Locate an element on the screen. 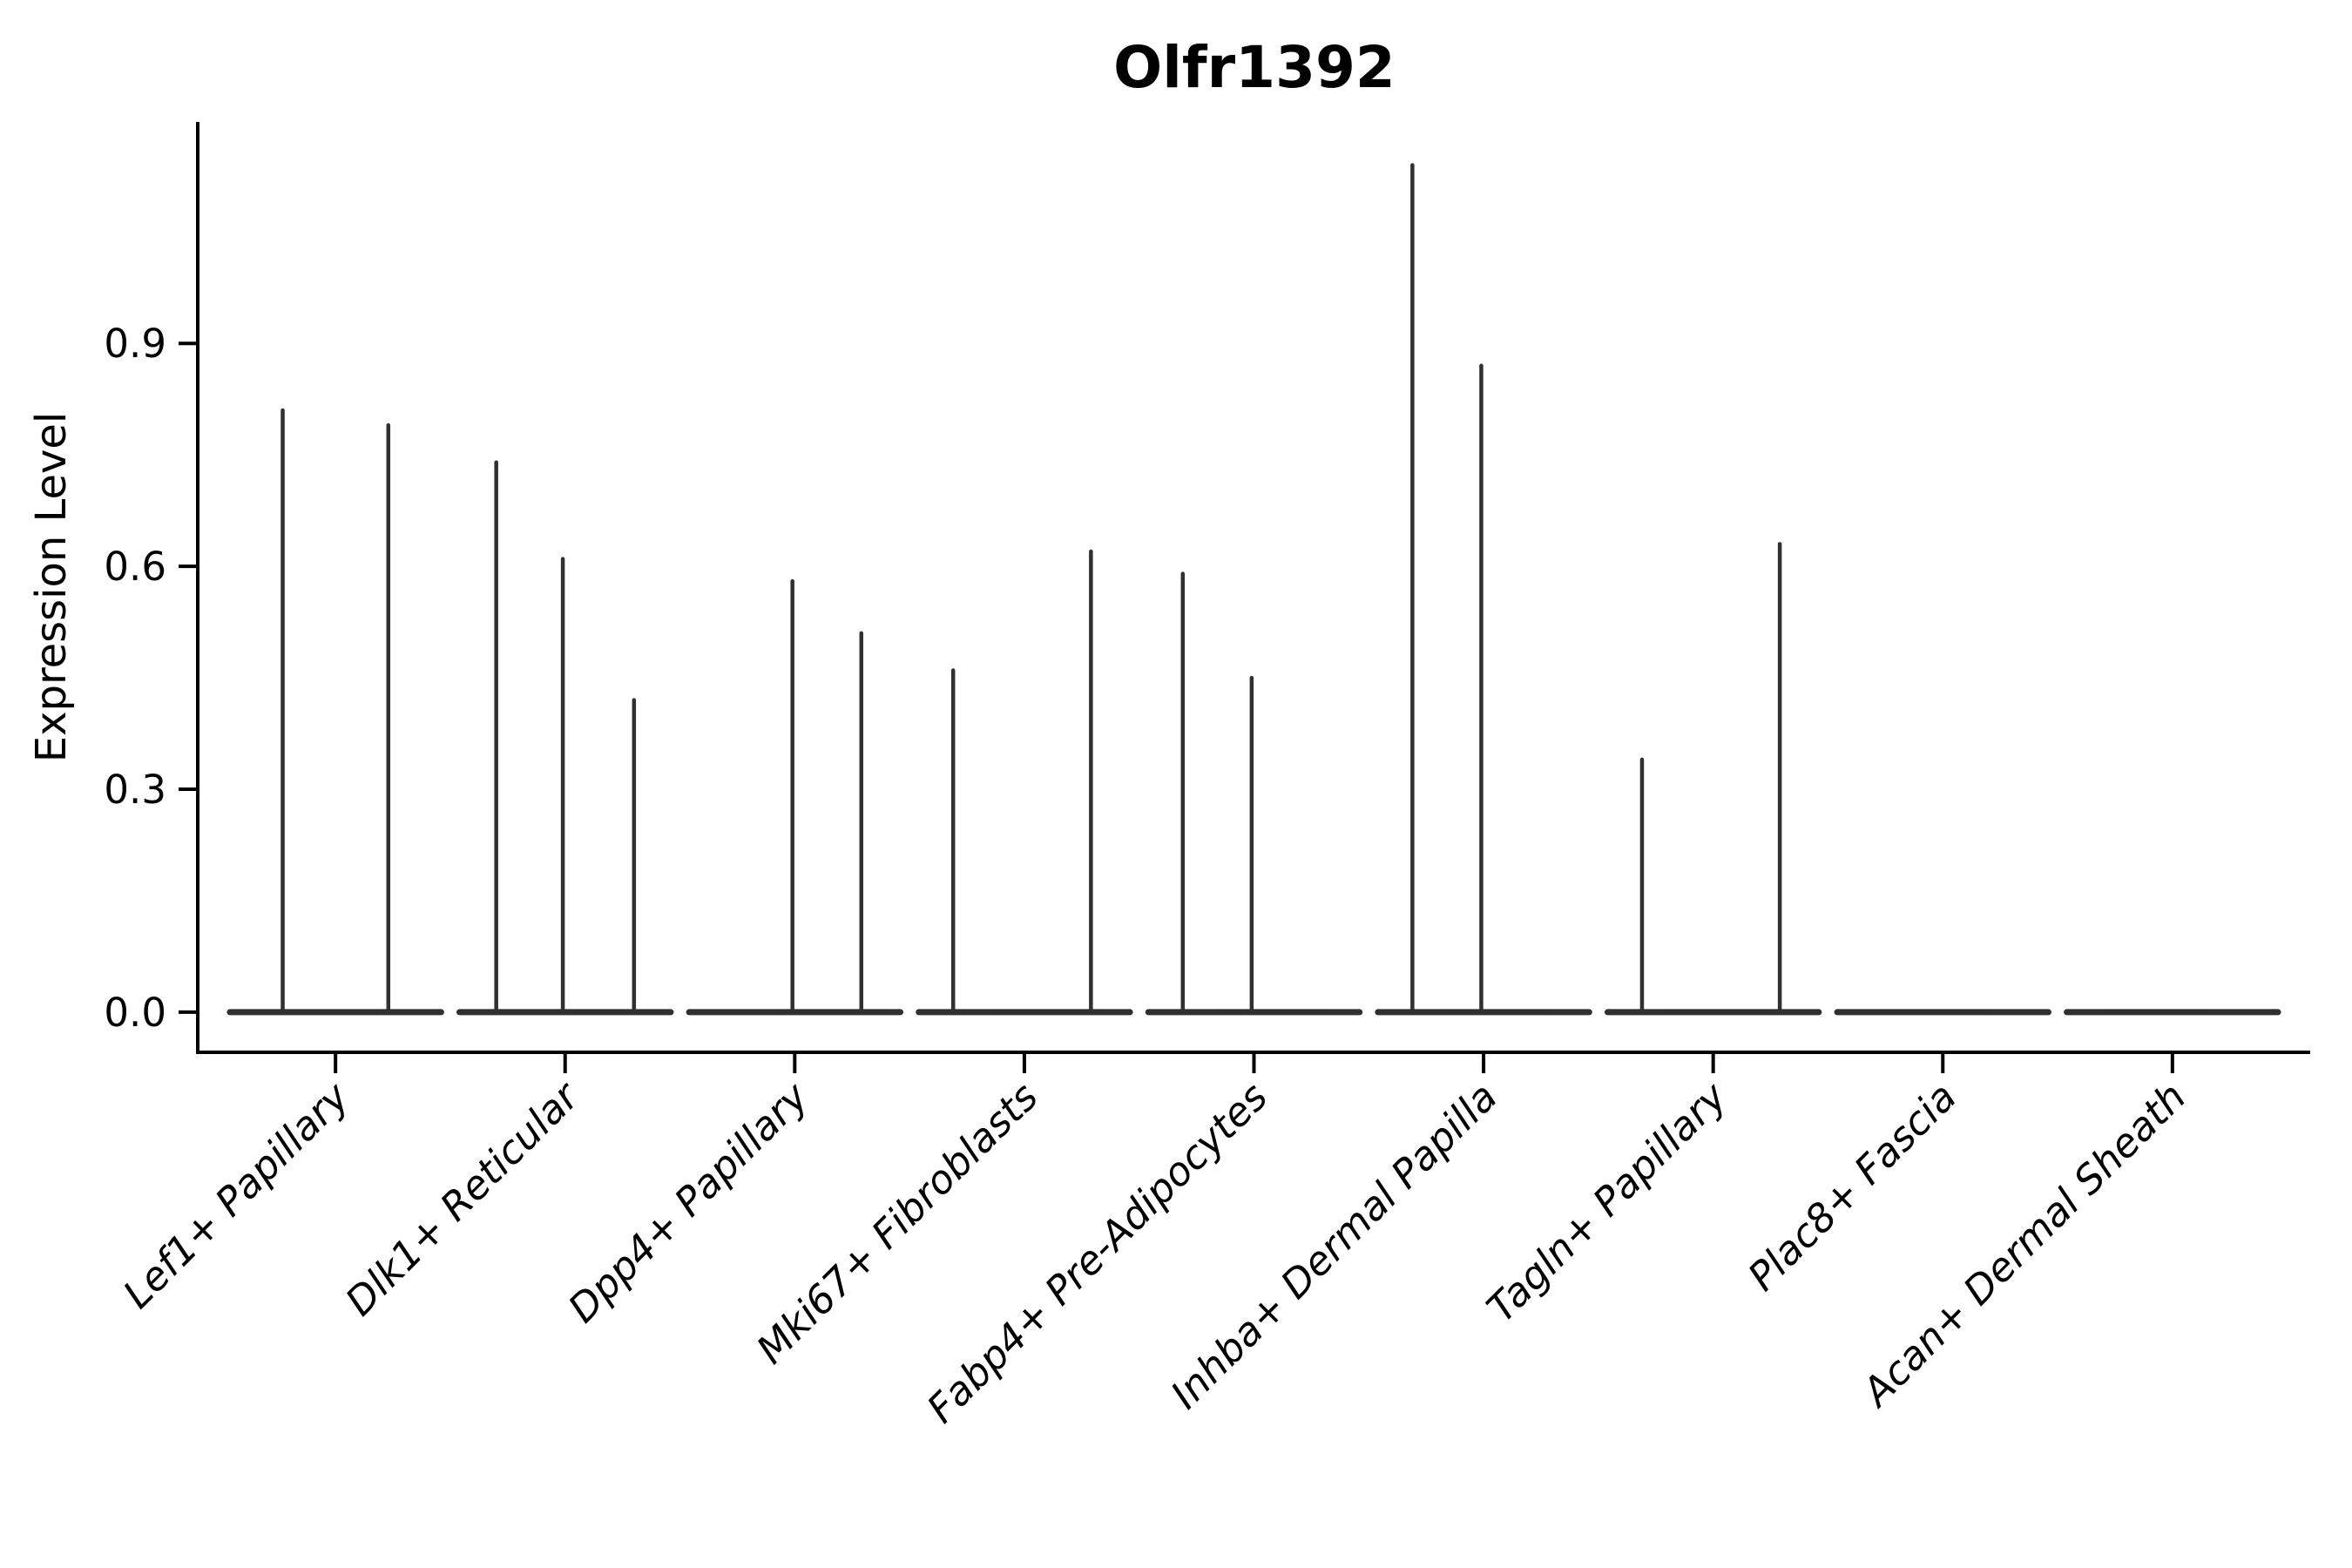  x-tick-label: Dpp4+ Papillary is located at coordinates (688, 1201).